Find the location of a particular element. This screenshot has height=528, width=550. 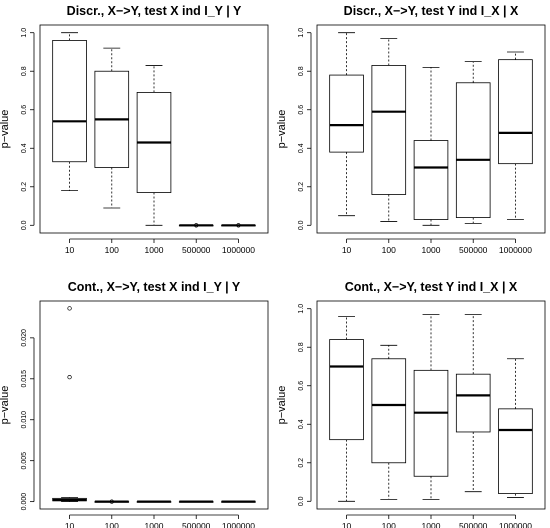

chart-title: Discr., X−>Y, test Y ind I_X | X is located at coordinates (431, 11).